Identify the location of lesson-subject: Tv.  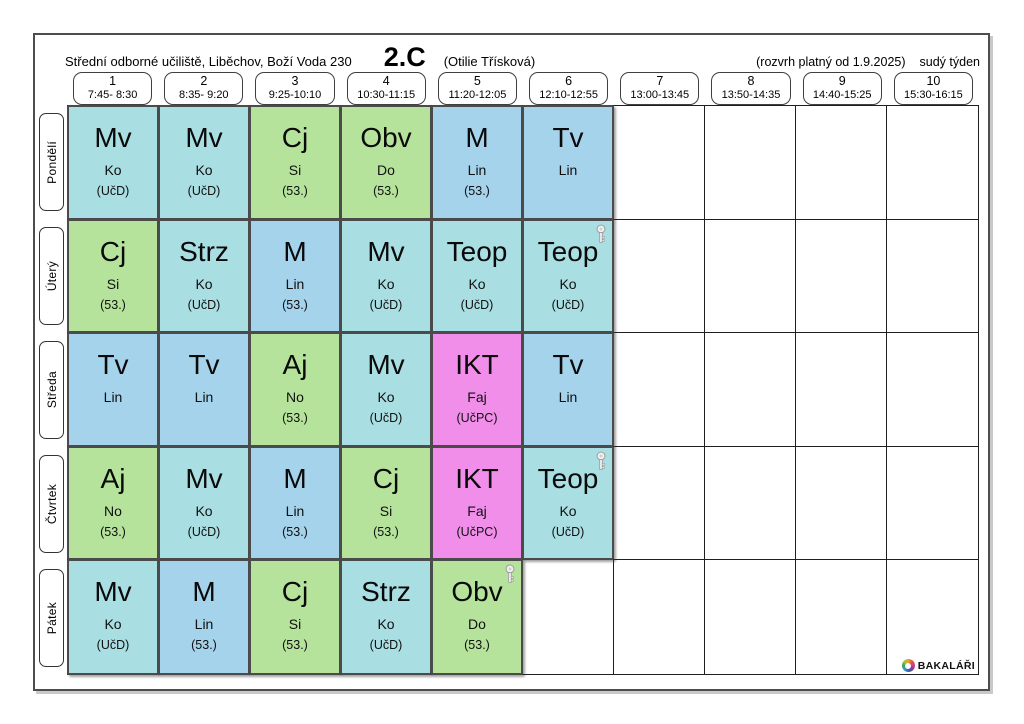
(204, 365).